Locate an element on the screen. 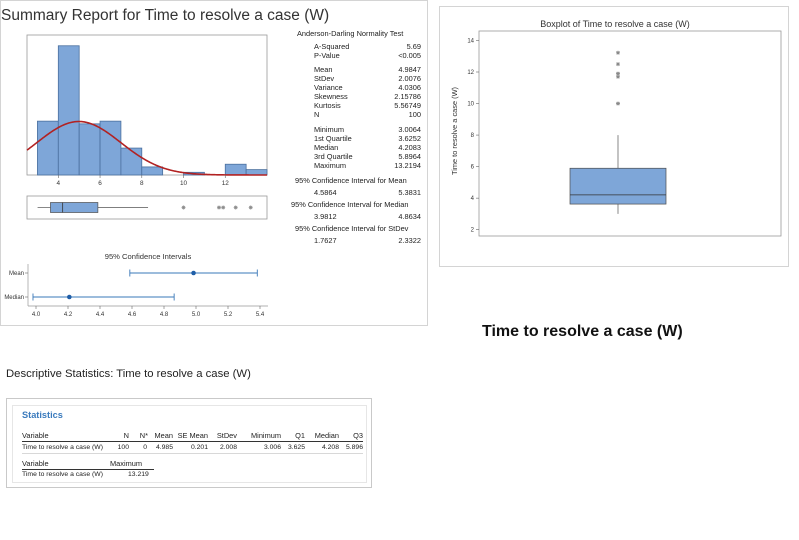 This screenshot has width=799, height=540. n-label: N is located at coordinates (317, 114).